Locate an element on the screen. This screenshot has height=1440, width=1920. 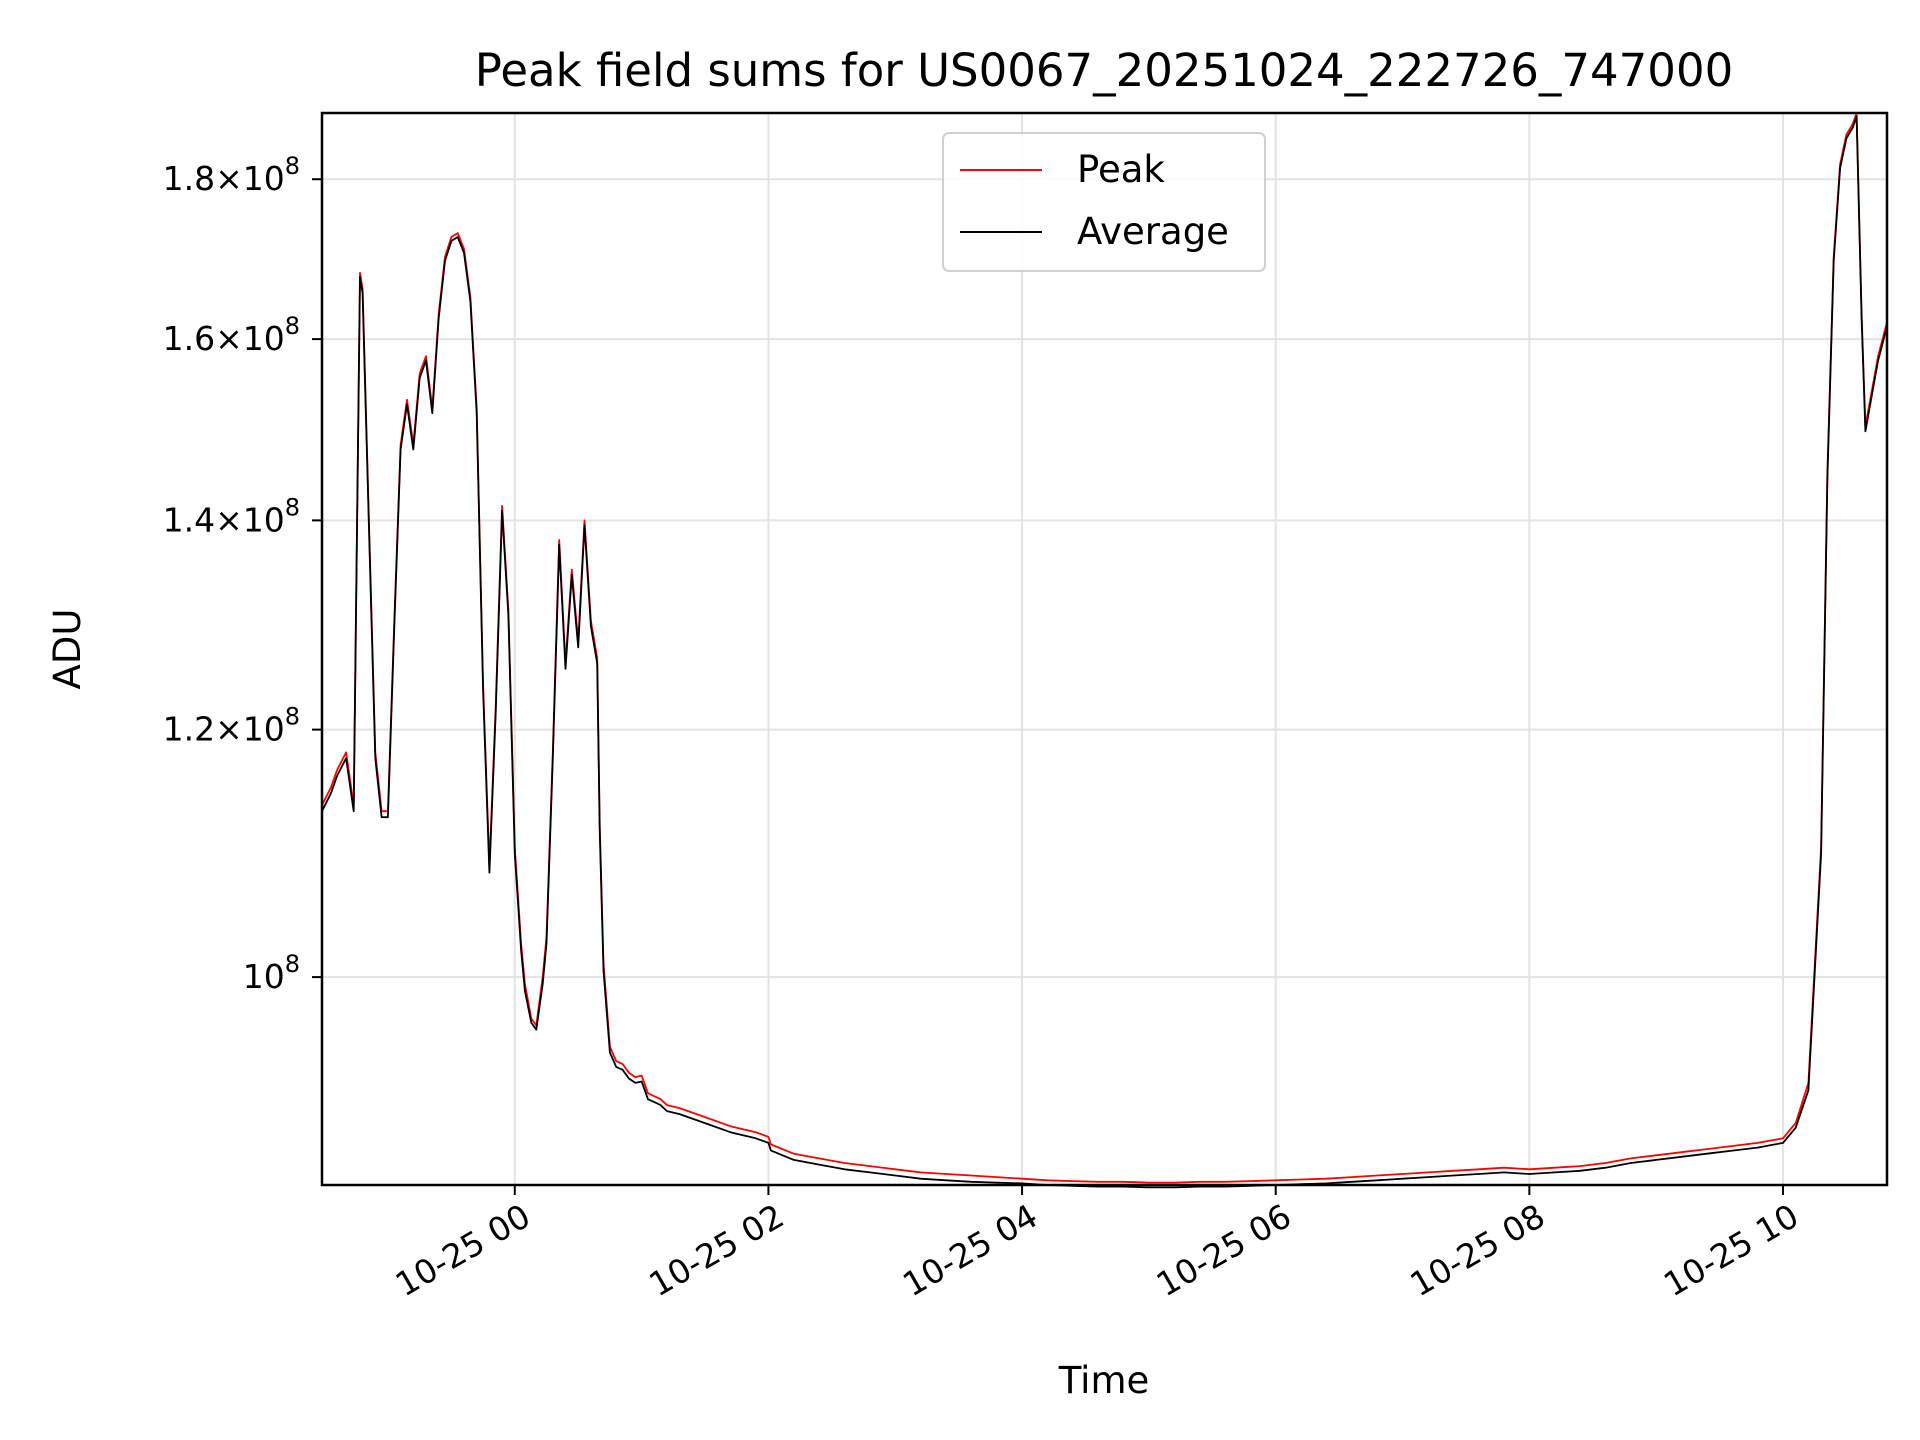
legend-box is located at coordinates (1104, 202).